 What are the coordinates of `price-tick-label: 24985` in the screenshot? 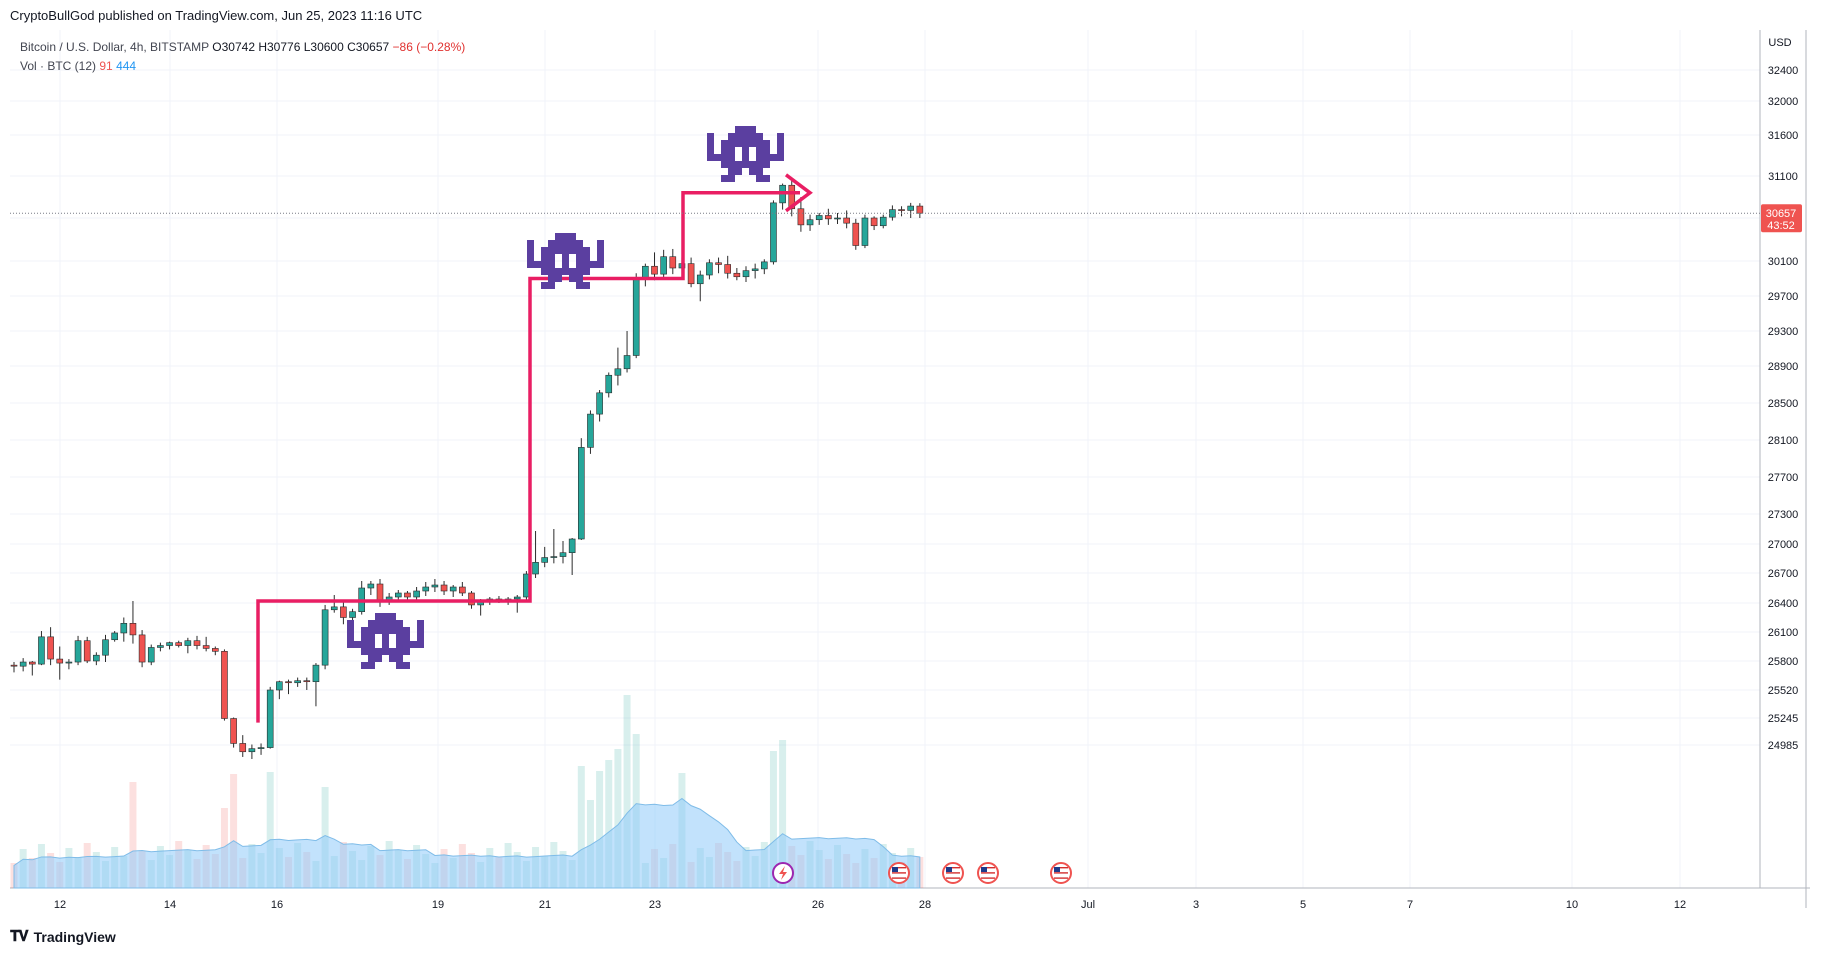 It's located at (1783, 746).